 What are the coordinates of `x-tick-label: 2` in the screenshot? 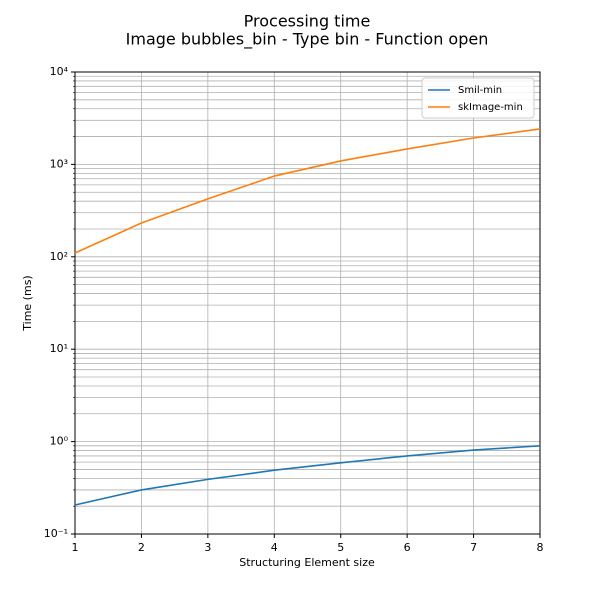 It's located at (141, 547).